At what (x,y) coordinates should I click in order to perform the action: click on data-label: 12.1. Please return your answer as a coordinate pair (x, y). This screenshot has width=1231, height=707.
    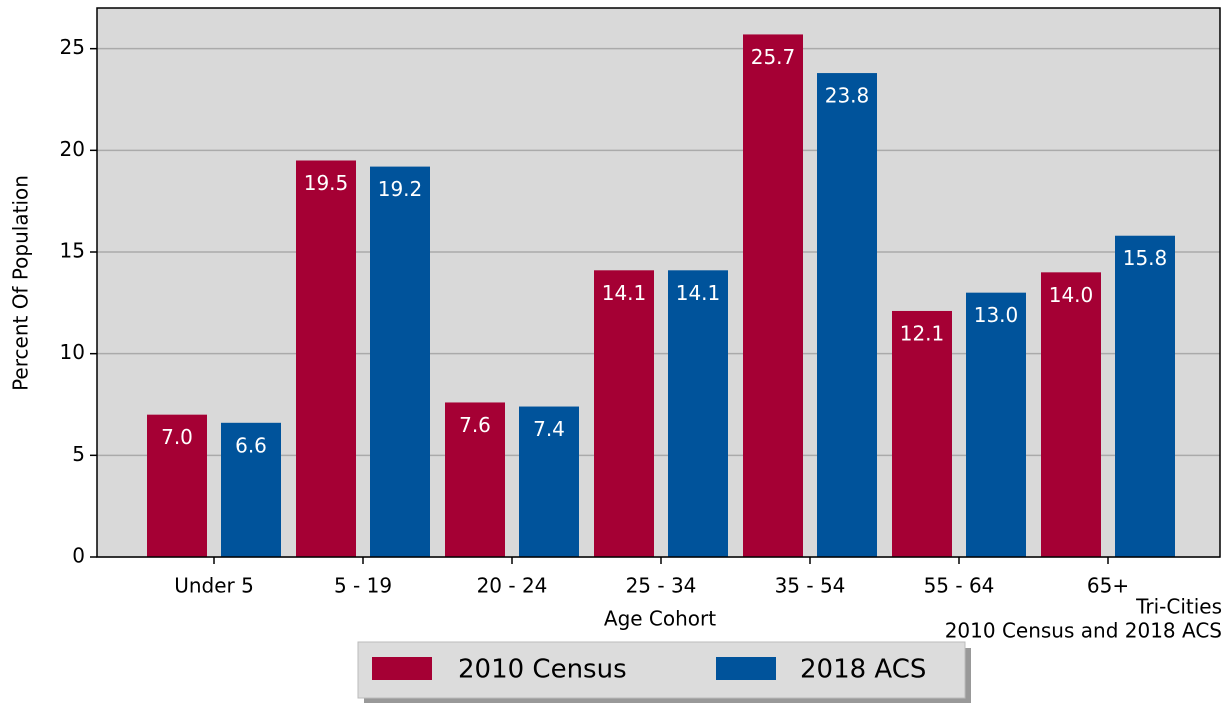
    Looking at the image, I should click on (922, 333).